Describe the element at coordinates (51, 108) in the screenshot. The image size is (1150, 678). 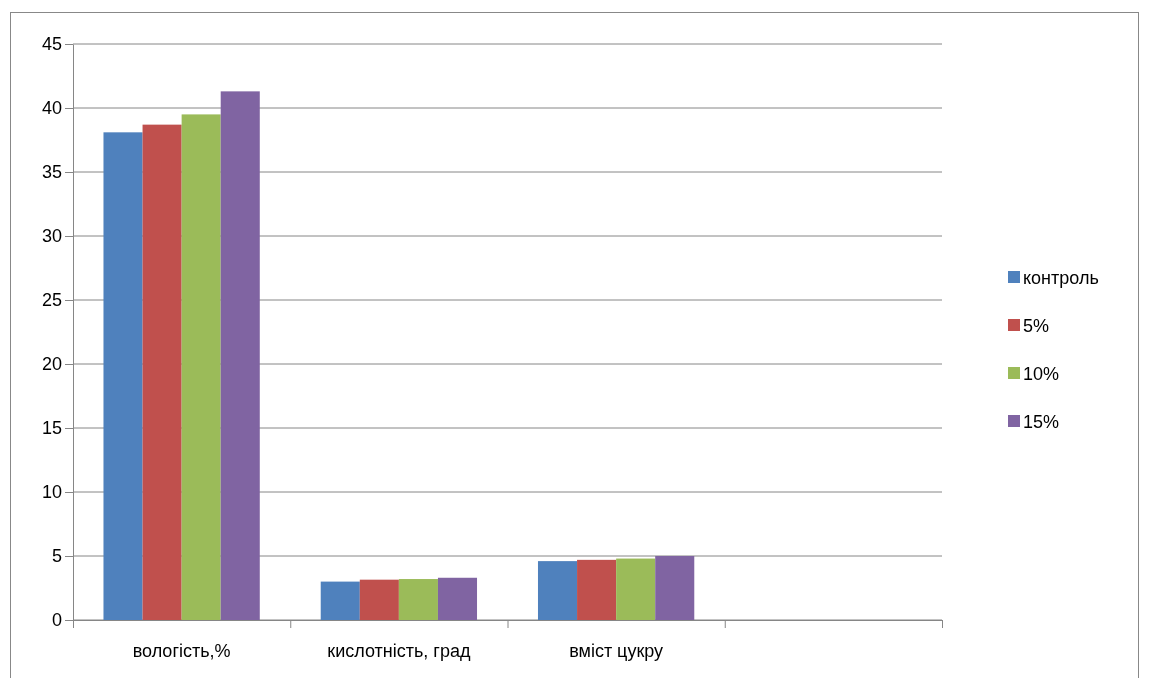
I see `y-tick-label: 40` at that location.